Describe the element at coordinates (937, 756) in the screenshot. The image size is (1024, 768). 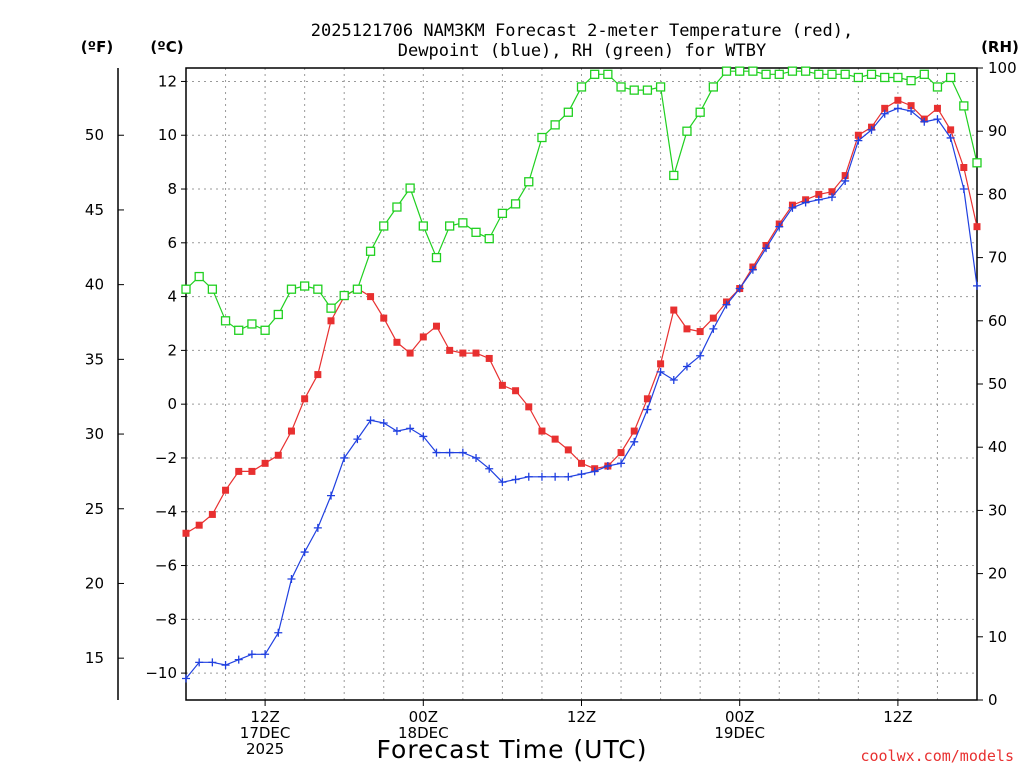
I see `credit-link: coolwx.com/models` at that location.